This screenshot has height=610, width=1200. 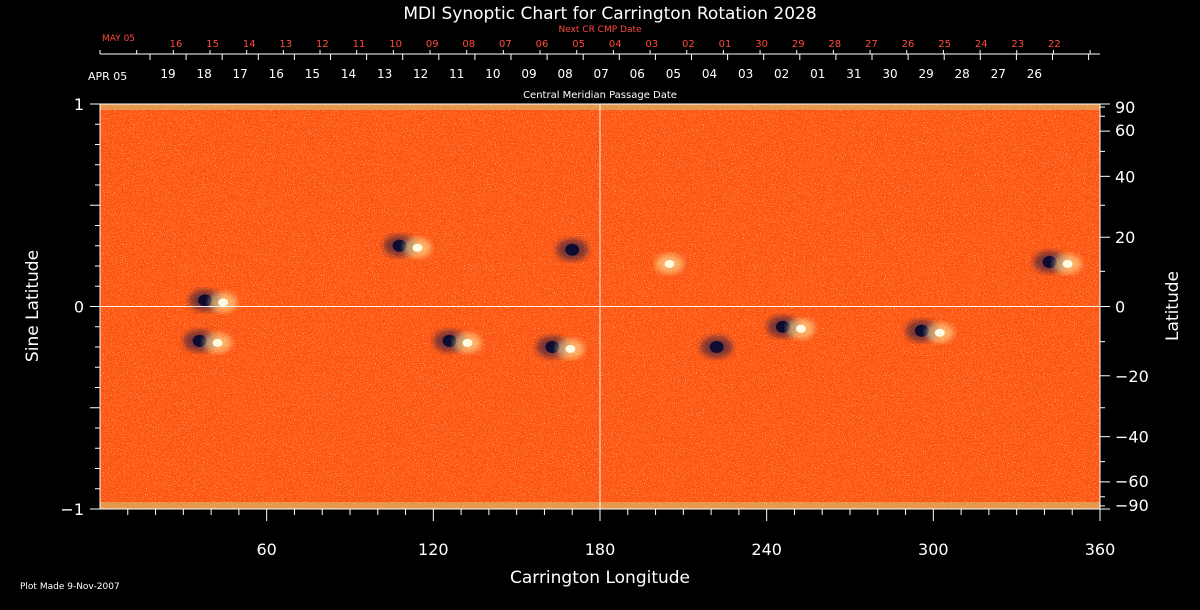 I want to click on next-cr-tick-label: 30, so click(x=761, y=44).